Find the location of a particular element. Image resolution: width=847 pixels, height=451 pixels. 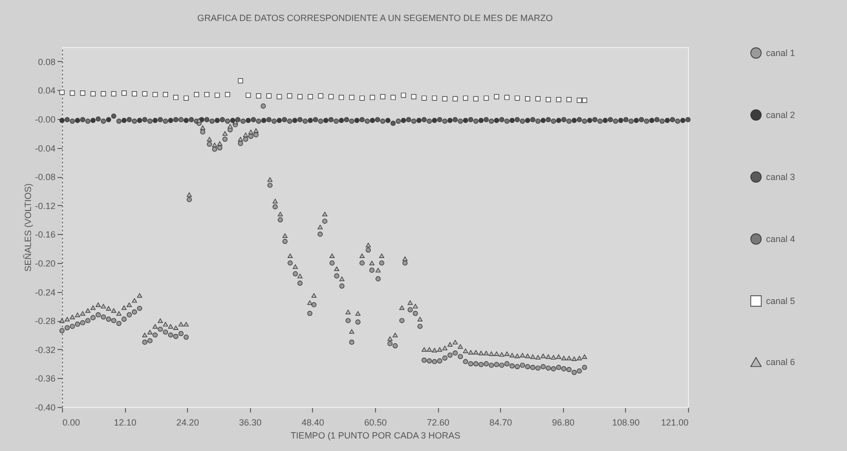

y-tick-label: -0.08 is located at coordinates (45, 177).